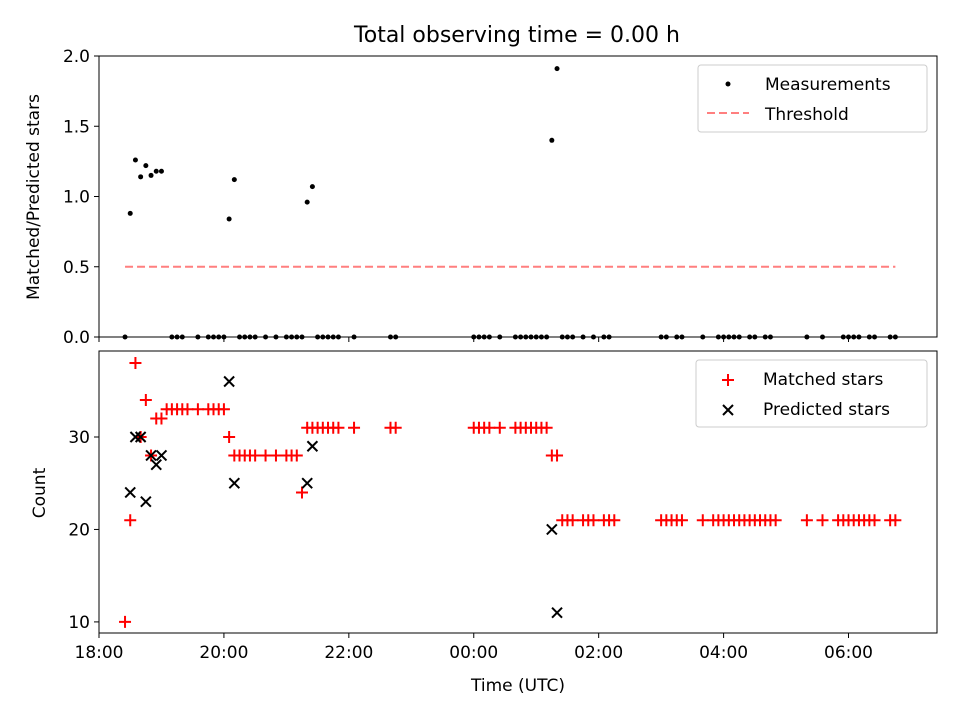 The height and width of the screenshot is (724, 960). What do you see at coordinates (76, 57) in the screenshot?
I see `y-tick-label: 2.0` at bounding box center [76, 57].